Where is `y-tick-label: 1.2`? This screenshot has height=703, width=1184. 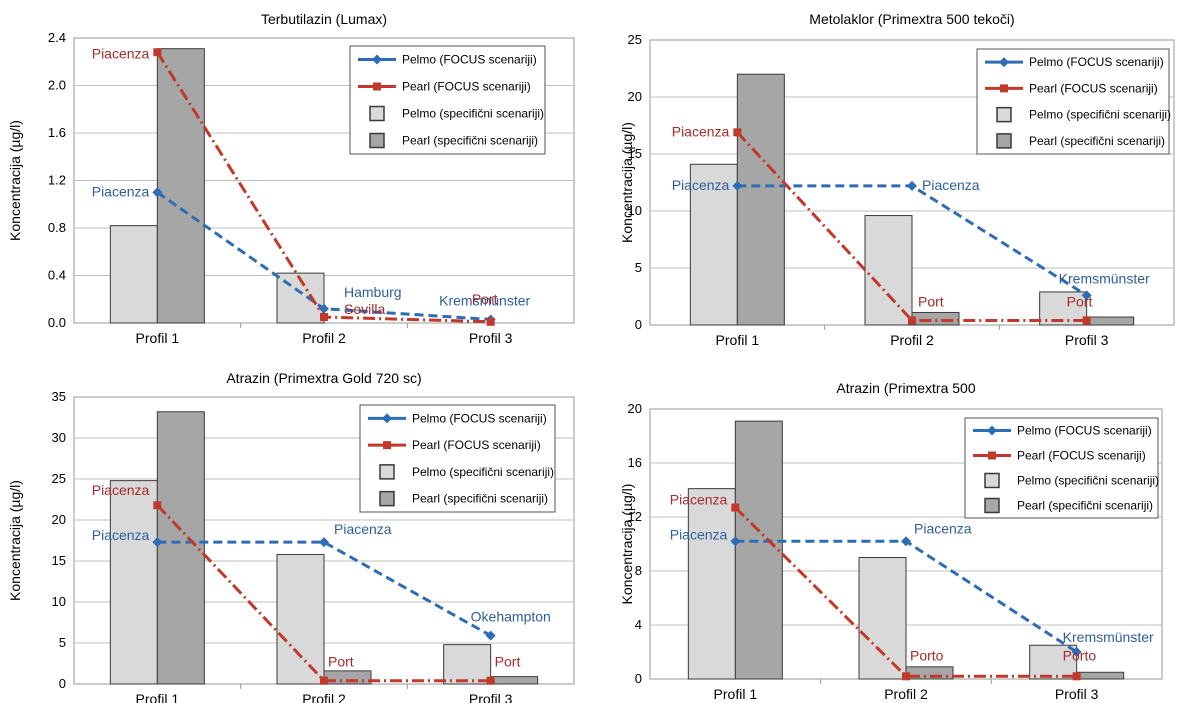
y-tick-label: 1.2 is located at coordinates (57, 180).